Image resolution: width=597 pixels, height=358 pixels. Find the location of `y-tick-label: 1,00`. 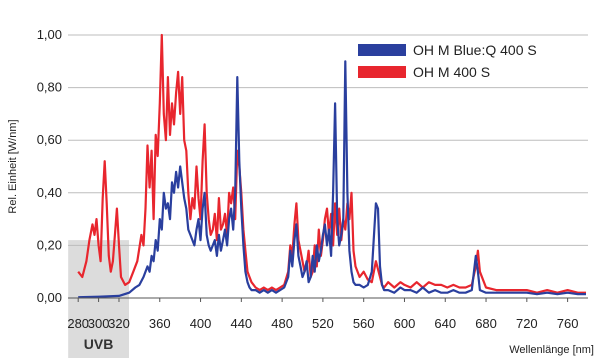

y-tick-label: 1,00 is located at coordinates (49, 34).